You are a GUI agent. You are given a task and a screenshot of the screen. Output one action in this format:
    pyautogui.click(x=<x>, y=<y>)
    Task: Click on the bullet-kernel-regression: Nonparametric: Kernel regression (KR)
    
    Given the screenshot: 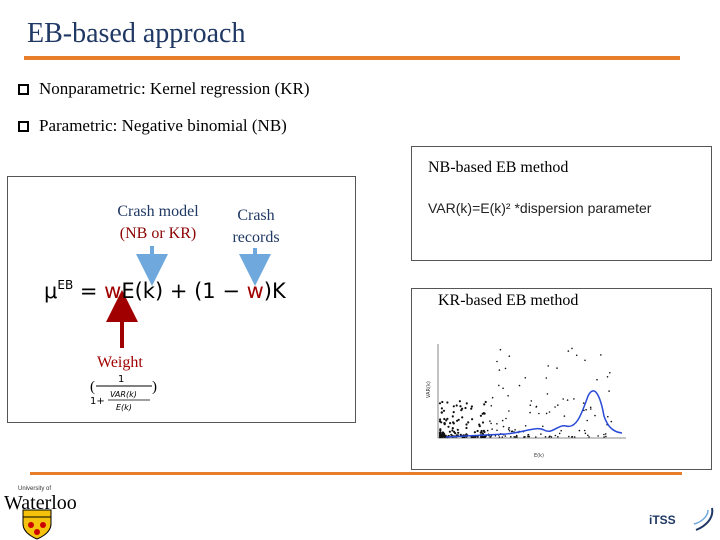 What is the action you would take?
    pyautogui.click(x=163, y=89)
    